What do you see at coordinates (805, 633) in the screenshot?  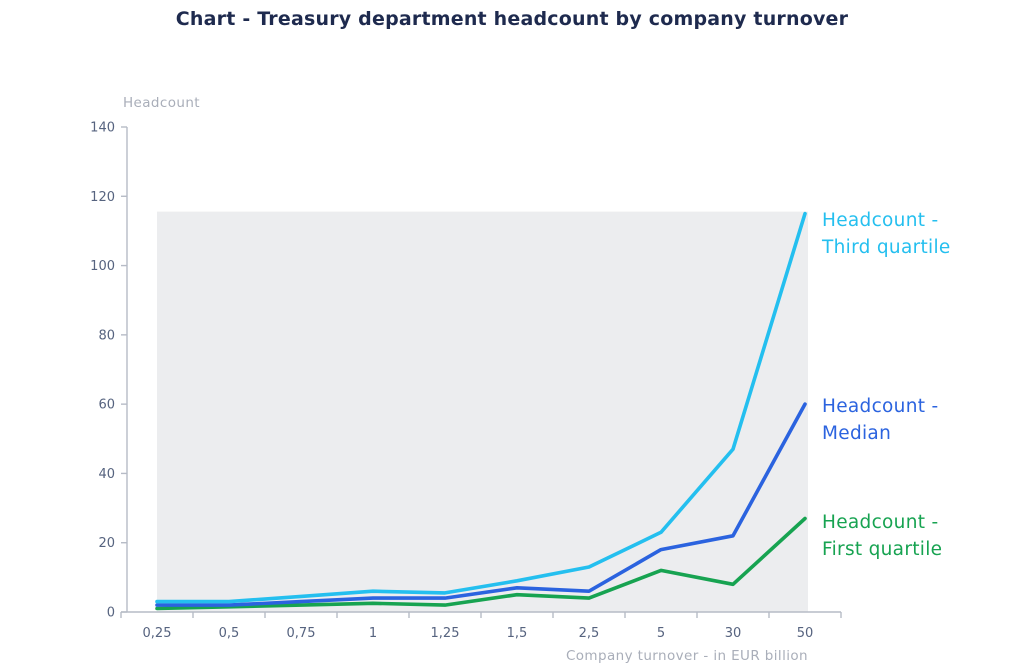 I see `x-tick-label: 50` at bounding box center [805, 633].